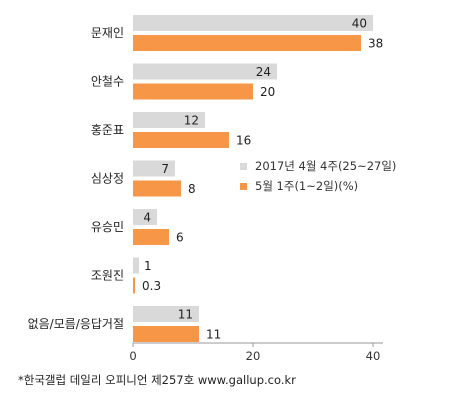 The image size is (452, 403). What do you see at coordinates (253, 356) in the screenshot?
I see `x-tick-label: 20` at bounding box center [253, 356].